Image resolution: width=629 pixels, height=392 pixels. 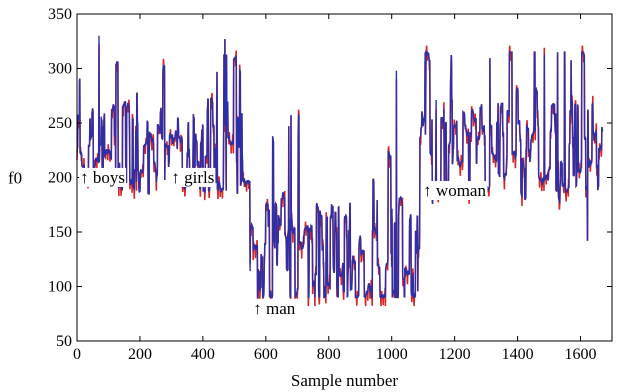 I want to click on annotation-label: ↑ boys, so click(x=102, y=177).